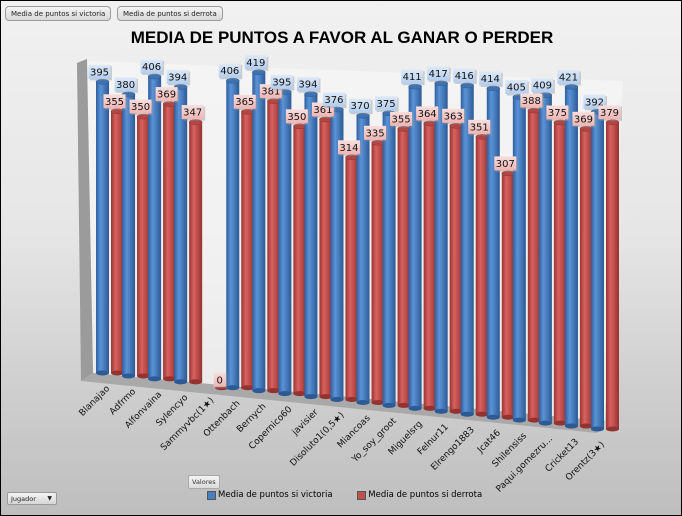  Describe the element at coordinates (270, 495) in the screenshot. I see `legend-item-victoria: Media de puntos si victoria` at that location.